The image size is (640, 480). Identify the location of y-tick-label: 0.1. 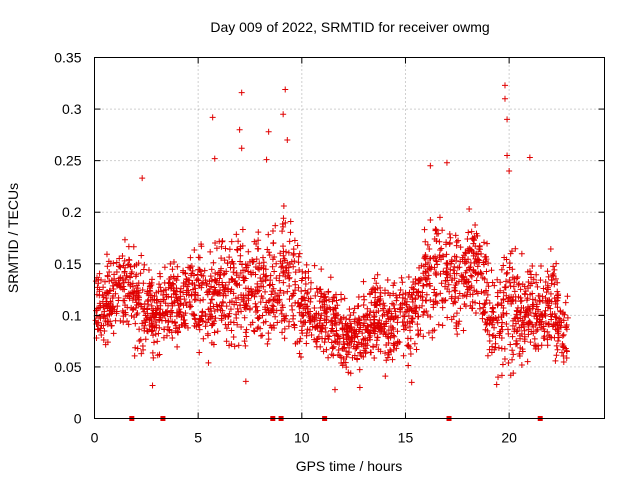
(72, 315).